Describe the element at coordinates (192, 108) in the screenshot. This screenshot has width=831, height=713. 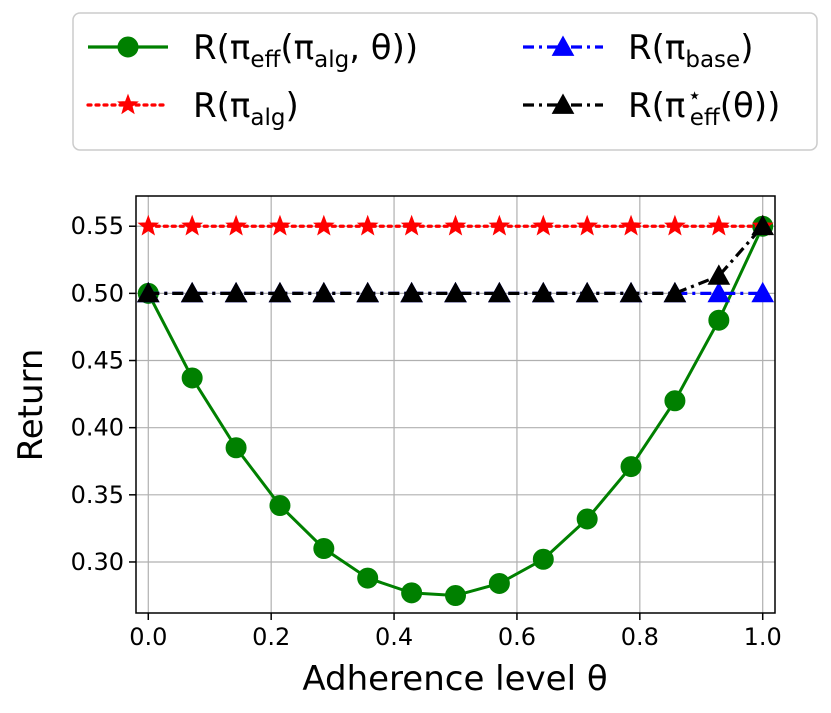
I see `legend-item: R(πalg)` at that location.